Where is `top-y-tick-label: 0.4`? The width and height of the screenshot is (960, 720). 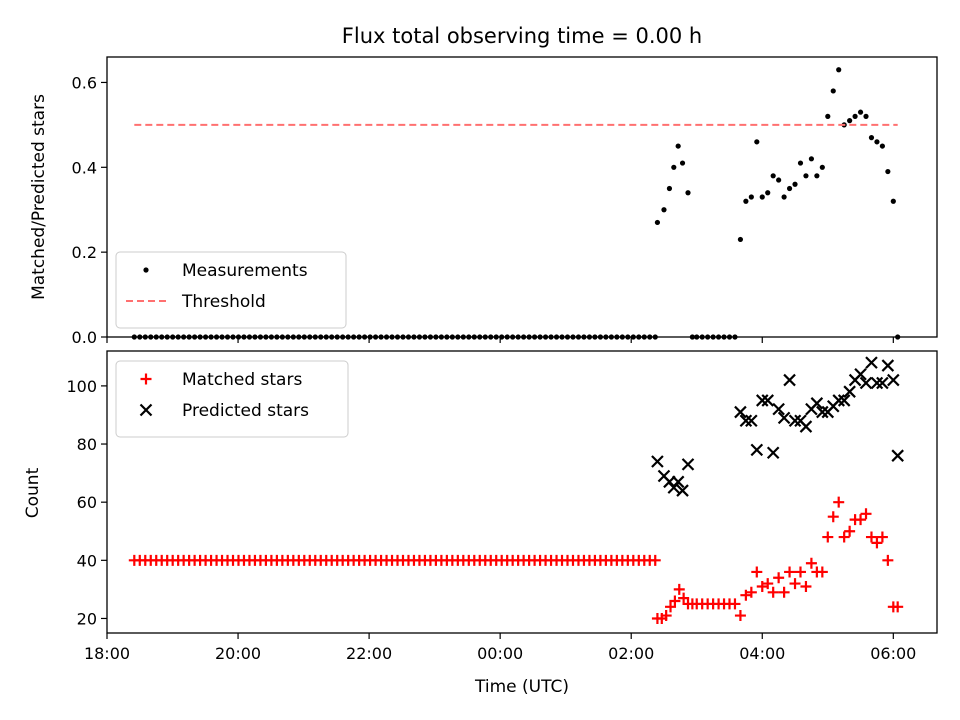
top-y-tick-label: 0.4 is located at coordinates (84, 167).